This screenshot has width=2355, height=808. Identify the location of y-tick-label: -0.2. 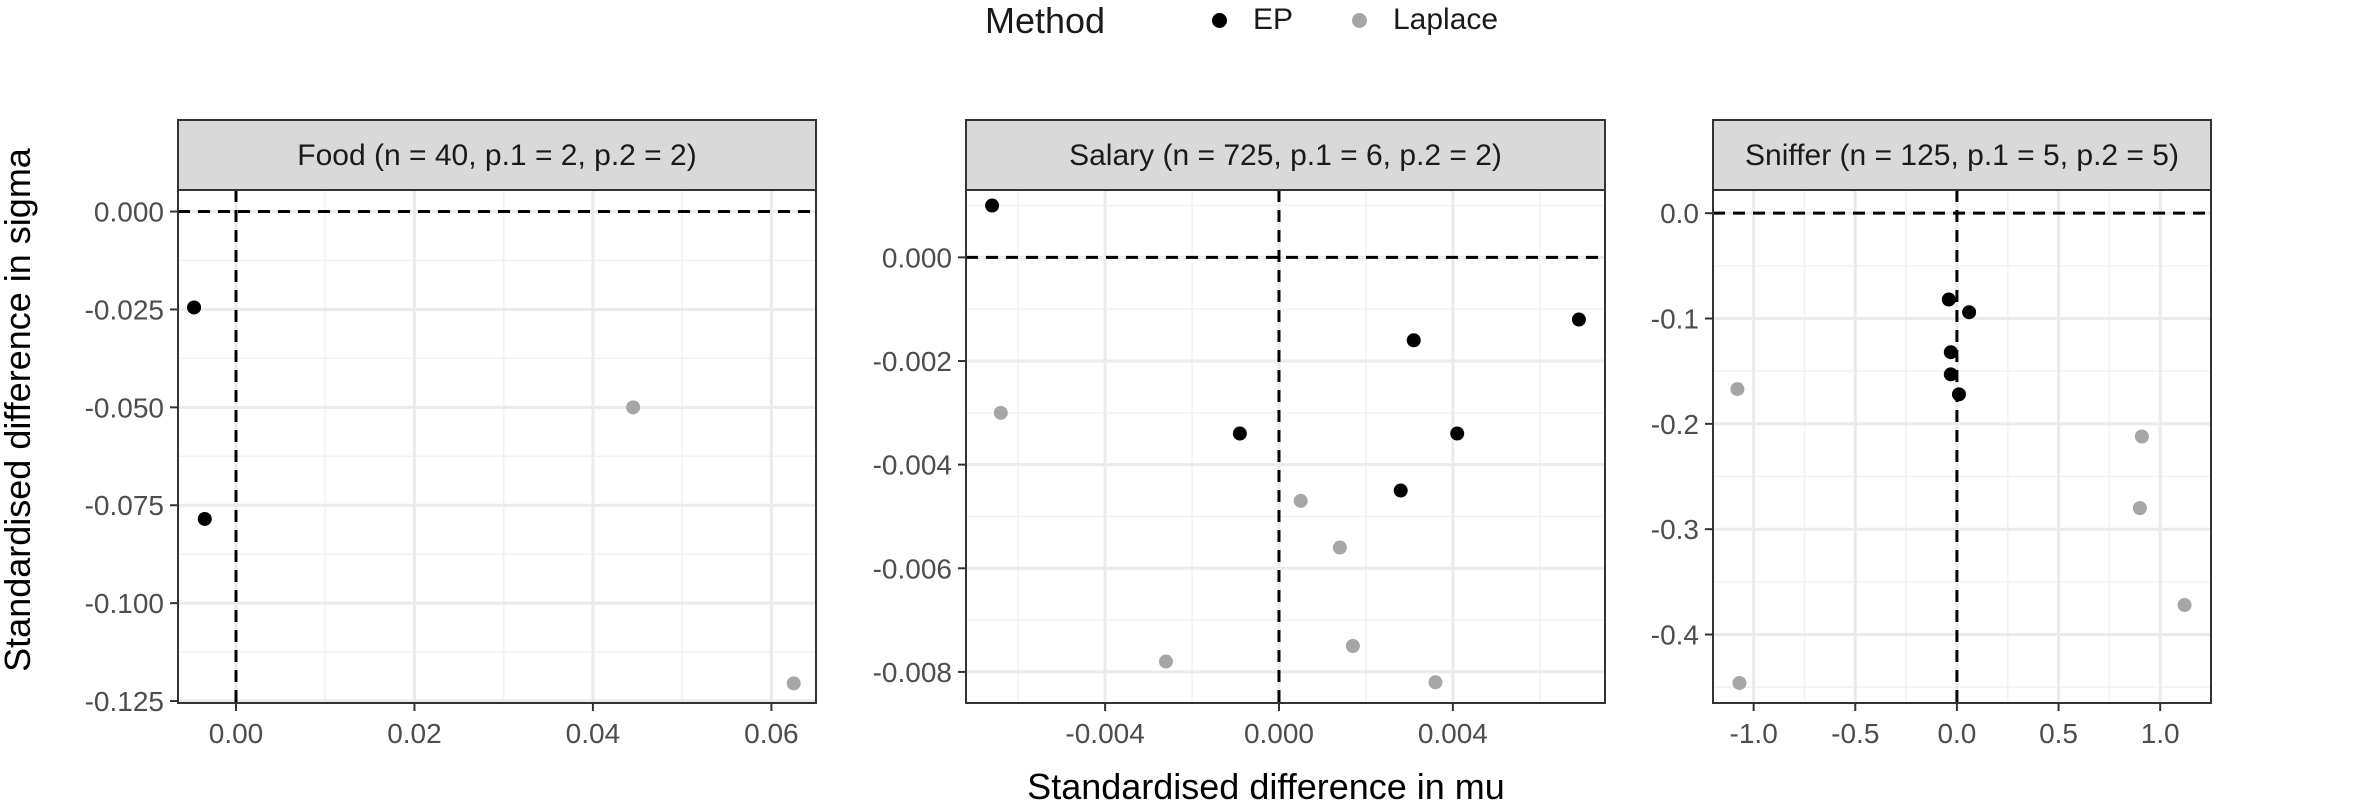
(1675, 424).